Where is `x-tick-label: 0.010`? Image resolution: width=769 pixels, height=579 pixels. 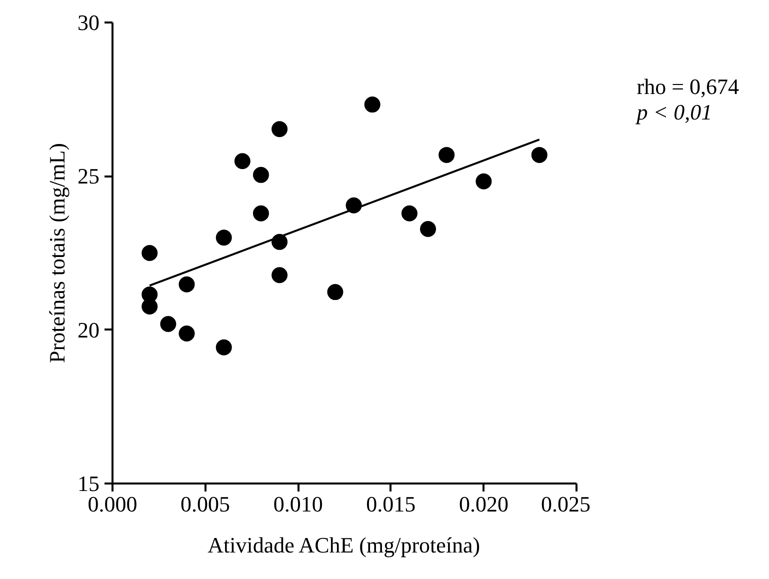
x-tick-label: 0.010 is located at coordinates (298, 504).